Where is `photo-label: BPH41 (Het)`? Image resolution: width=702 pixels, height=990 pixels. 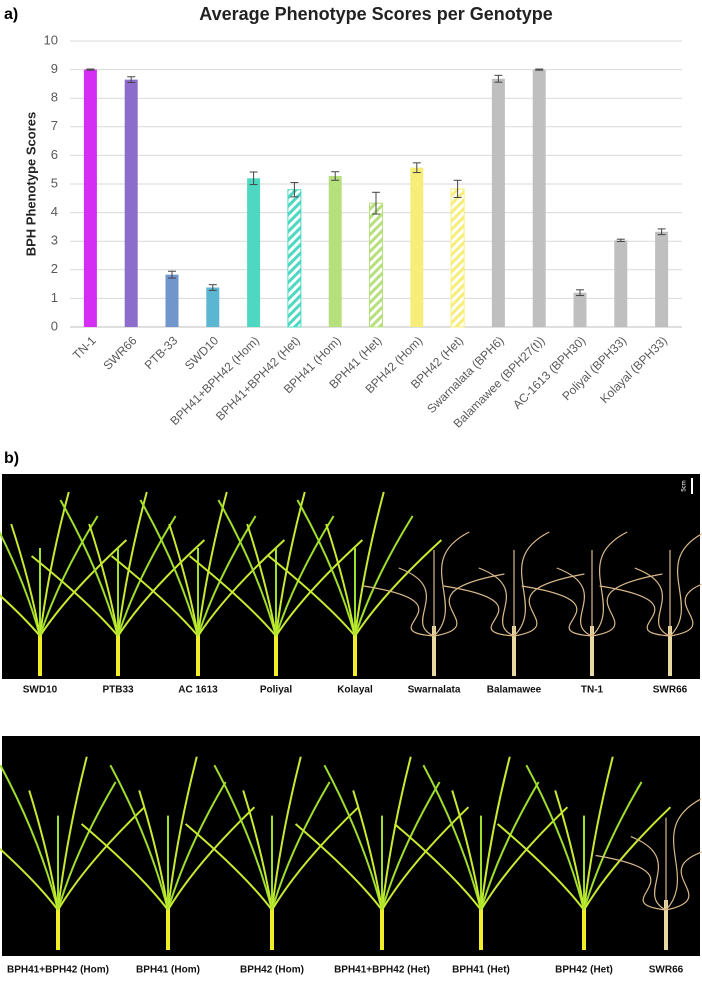 photo-label: BPH41 (Het) is located at coordinates (481, 970).